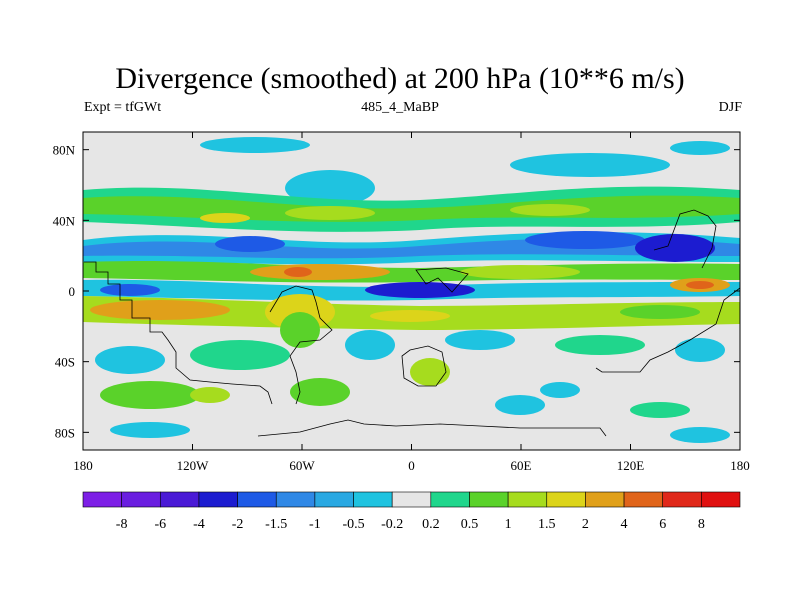 The image size is (800, 600). What do you see at coordinates (65, 432) in the screenshot?
I see `y-tick-label: 80S` at bounding box center [65, 432].